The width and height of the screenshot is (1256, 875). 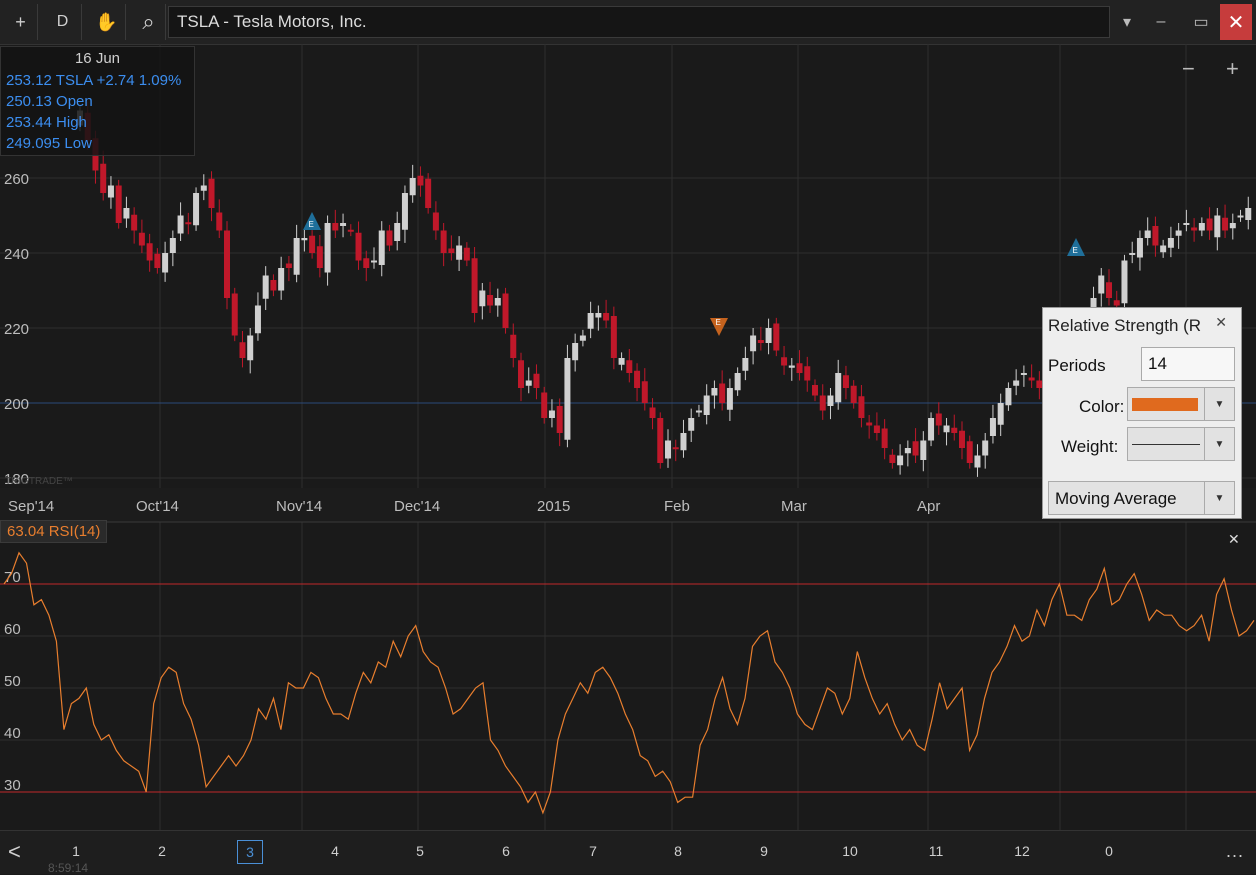 What do you see at coordinates (1090, 446) in the screenshot?
I see `weight-label: Weight:` at bounding box center [1090, 446].